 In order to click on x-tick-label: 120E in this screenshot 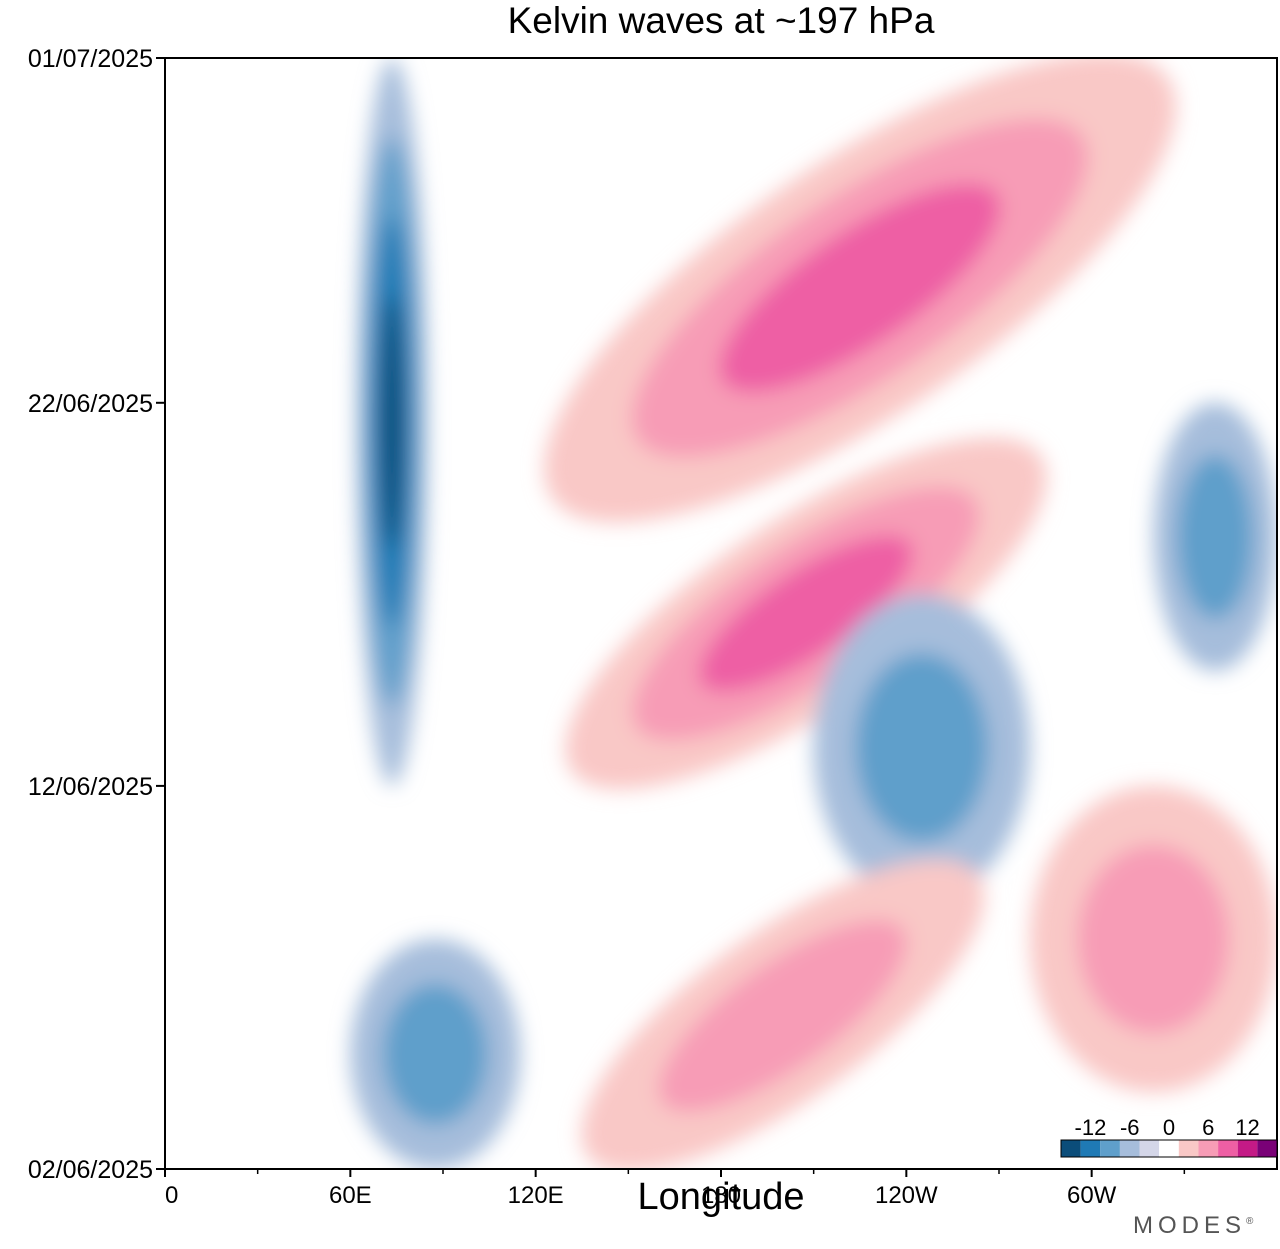, I will do `click(536, 1195)`.